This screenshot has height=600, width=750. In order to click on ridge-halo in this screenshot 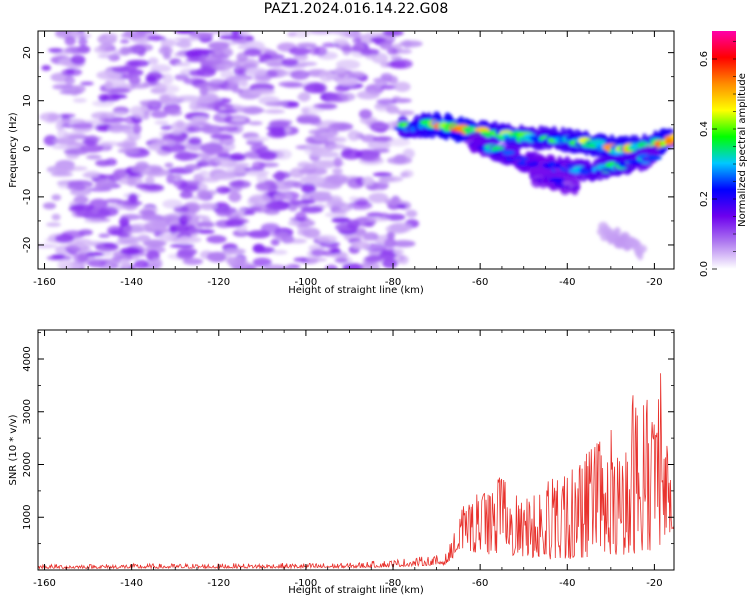, I will do `click(641, 249)`.